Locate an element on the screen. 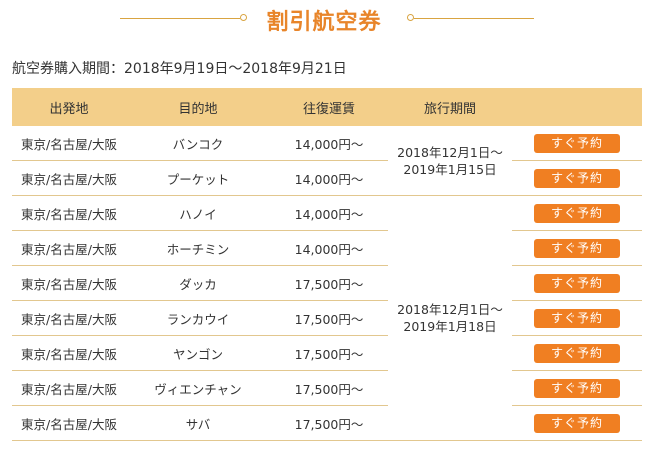 Image resolution: width=648 pixels, height=450 pixels. destination-cell: ランカウイ is located at coordinates (198, 318).